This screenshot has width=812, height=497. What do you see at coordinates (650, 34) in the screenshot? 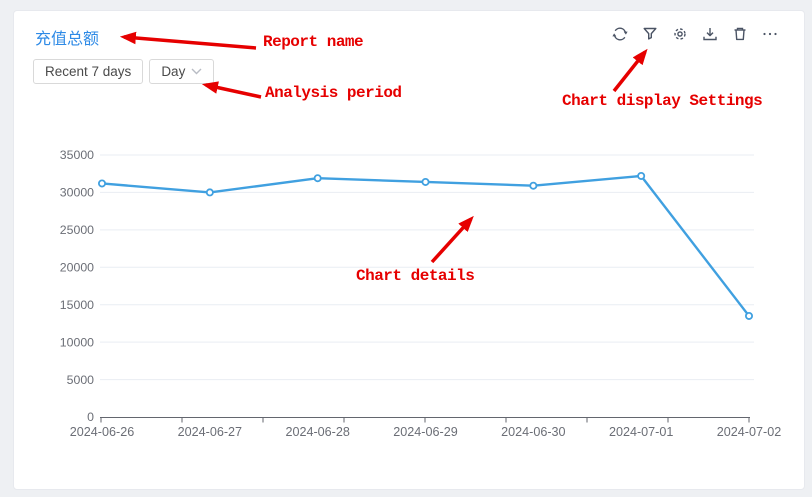
I see `filter-icon` at bounding box center [650, 34].